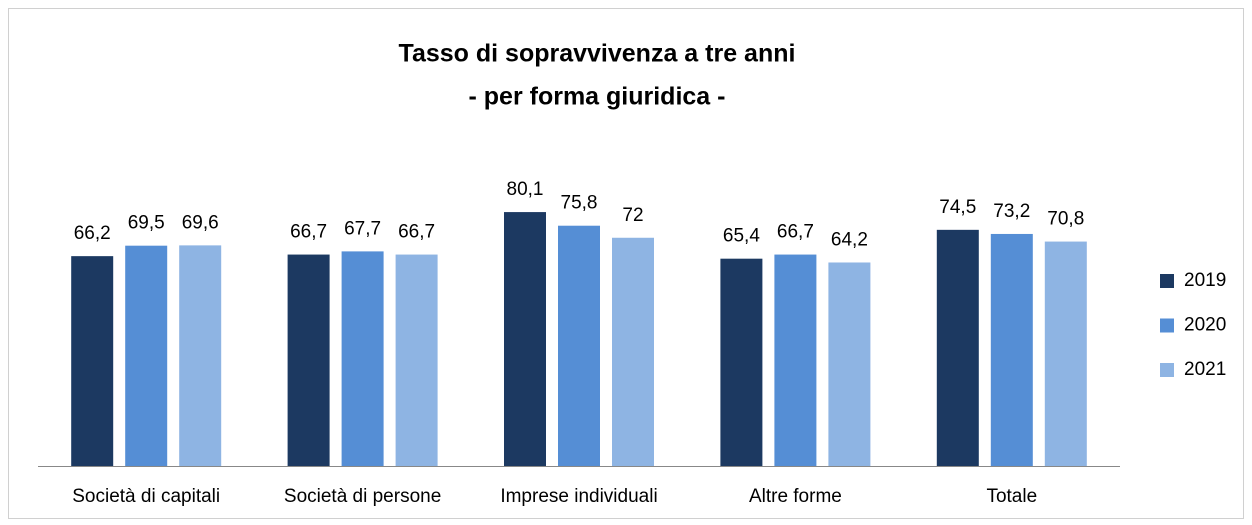 The image size is (1252, 525). What do you see at coordinates (1205, 369) in the screenshot?
I see `legend-label: 2021` at bounding box center [1205, 369].